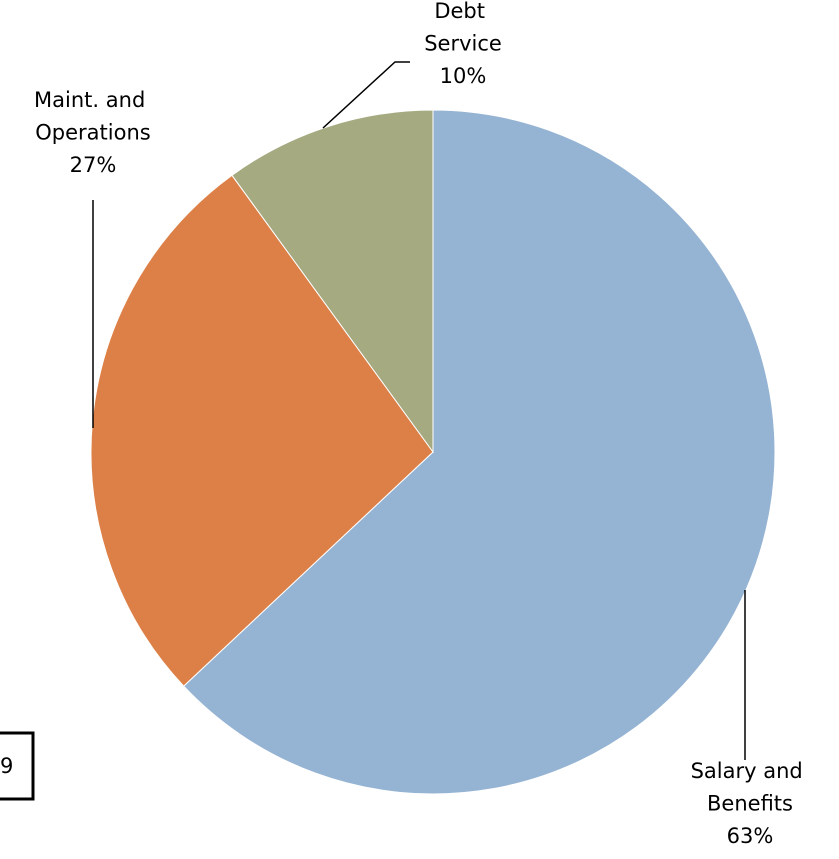  What do you see at coordinates (93, 165) in the screenshot?
I see `value-label: 27%` at bounding box center [93, 165].